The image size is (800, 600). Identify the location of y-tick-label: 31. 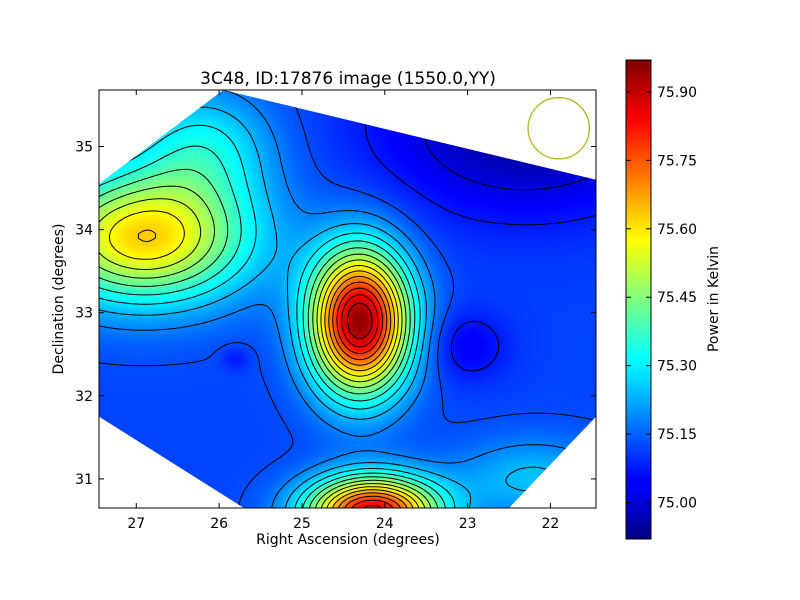
(84, 480).